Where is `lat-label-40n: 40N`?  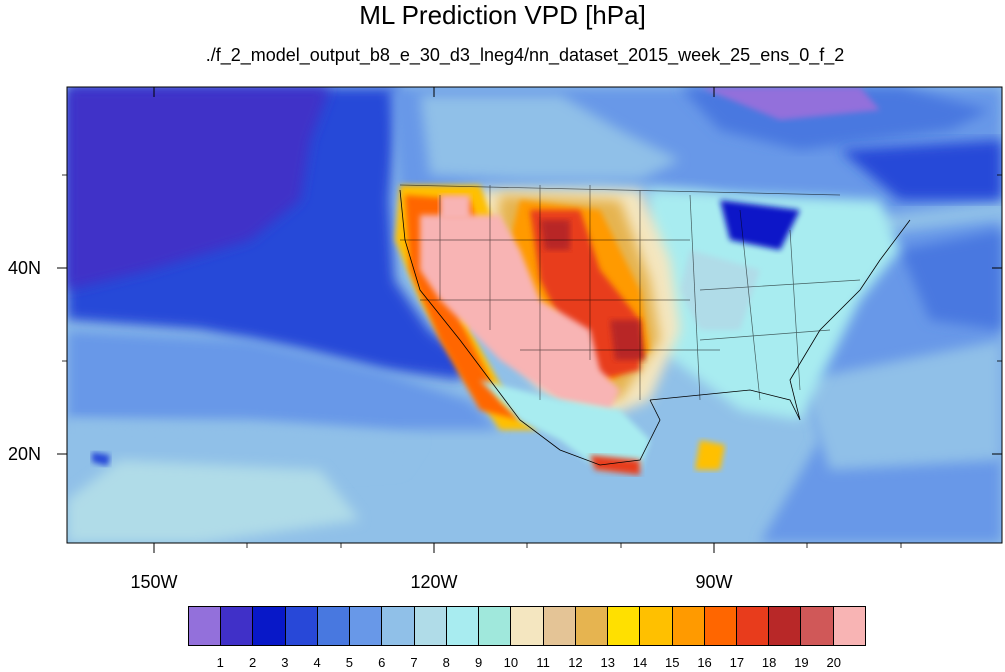
lat-label-40n: 40N is located at coordinates (24, 268).